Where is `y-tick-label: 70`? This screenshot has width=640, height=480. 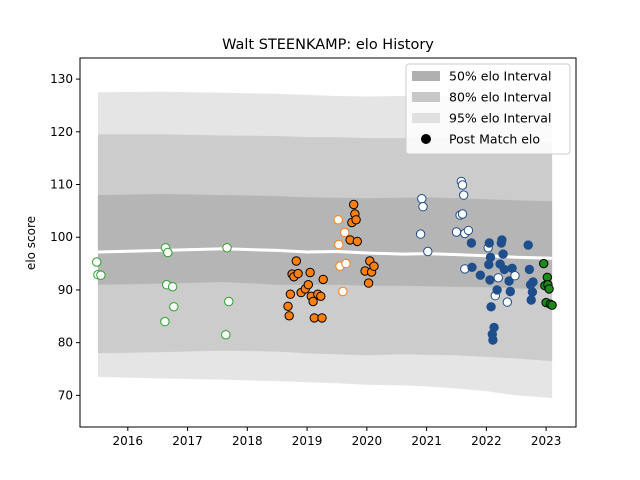
y-tick-label: 70 is located at coordinates (65, 395).